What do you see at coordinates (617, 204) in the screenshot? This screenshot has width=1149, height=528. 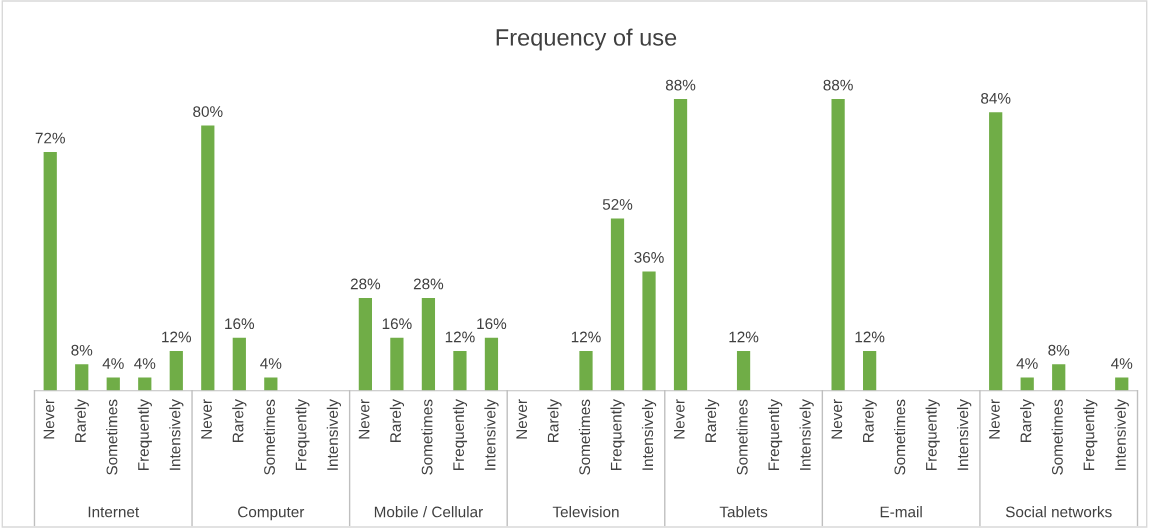 I see `data-label: 52%` at bounding box center [617, 204].